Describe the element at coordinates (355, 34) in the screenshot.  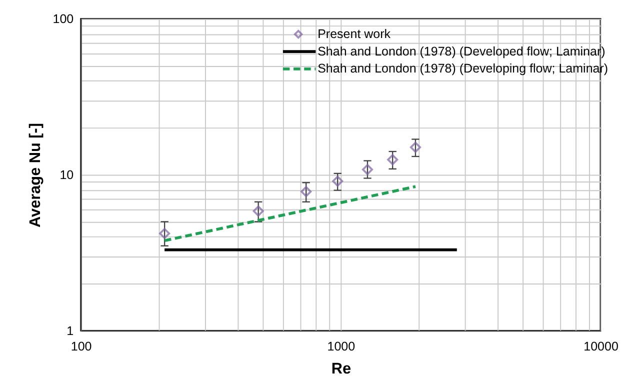
I see `legend-label: Present work` at that location.